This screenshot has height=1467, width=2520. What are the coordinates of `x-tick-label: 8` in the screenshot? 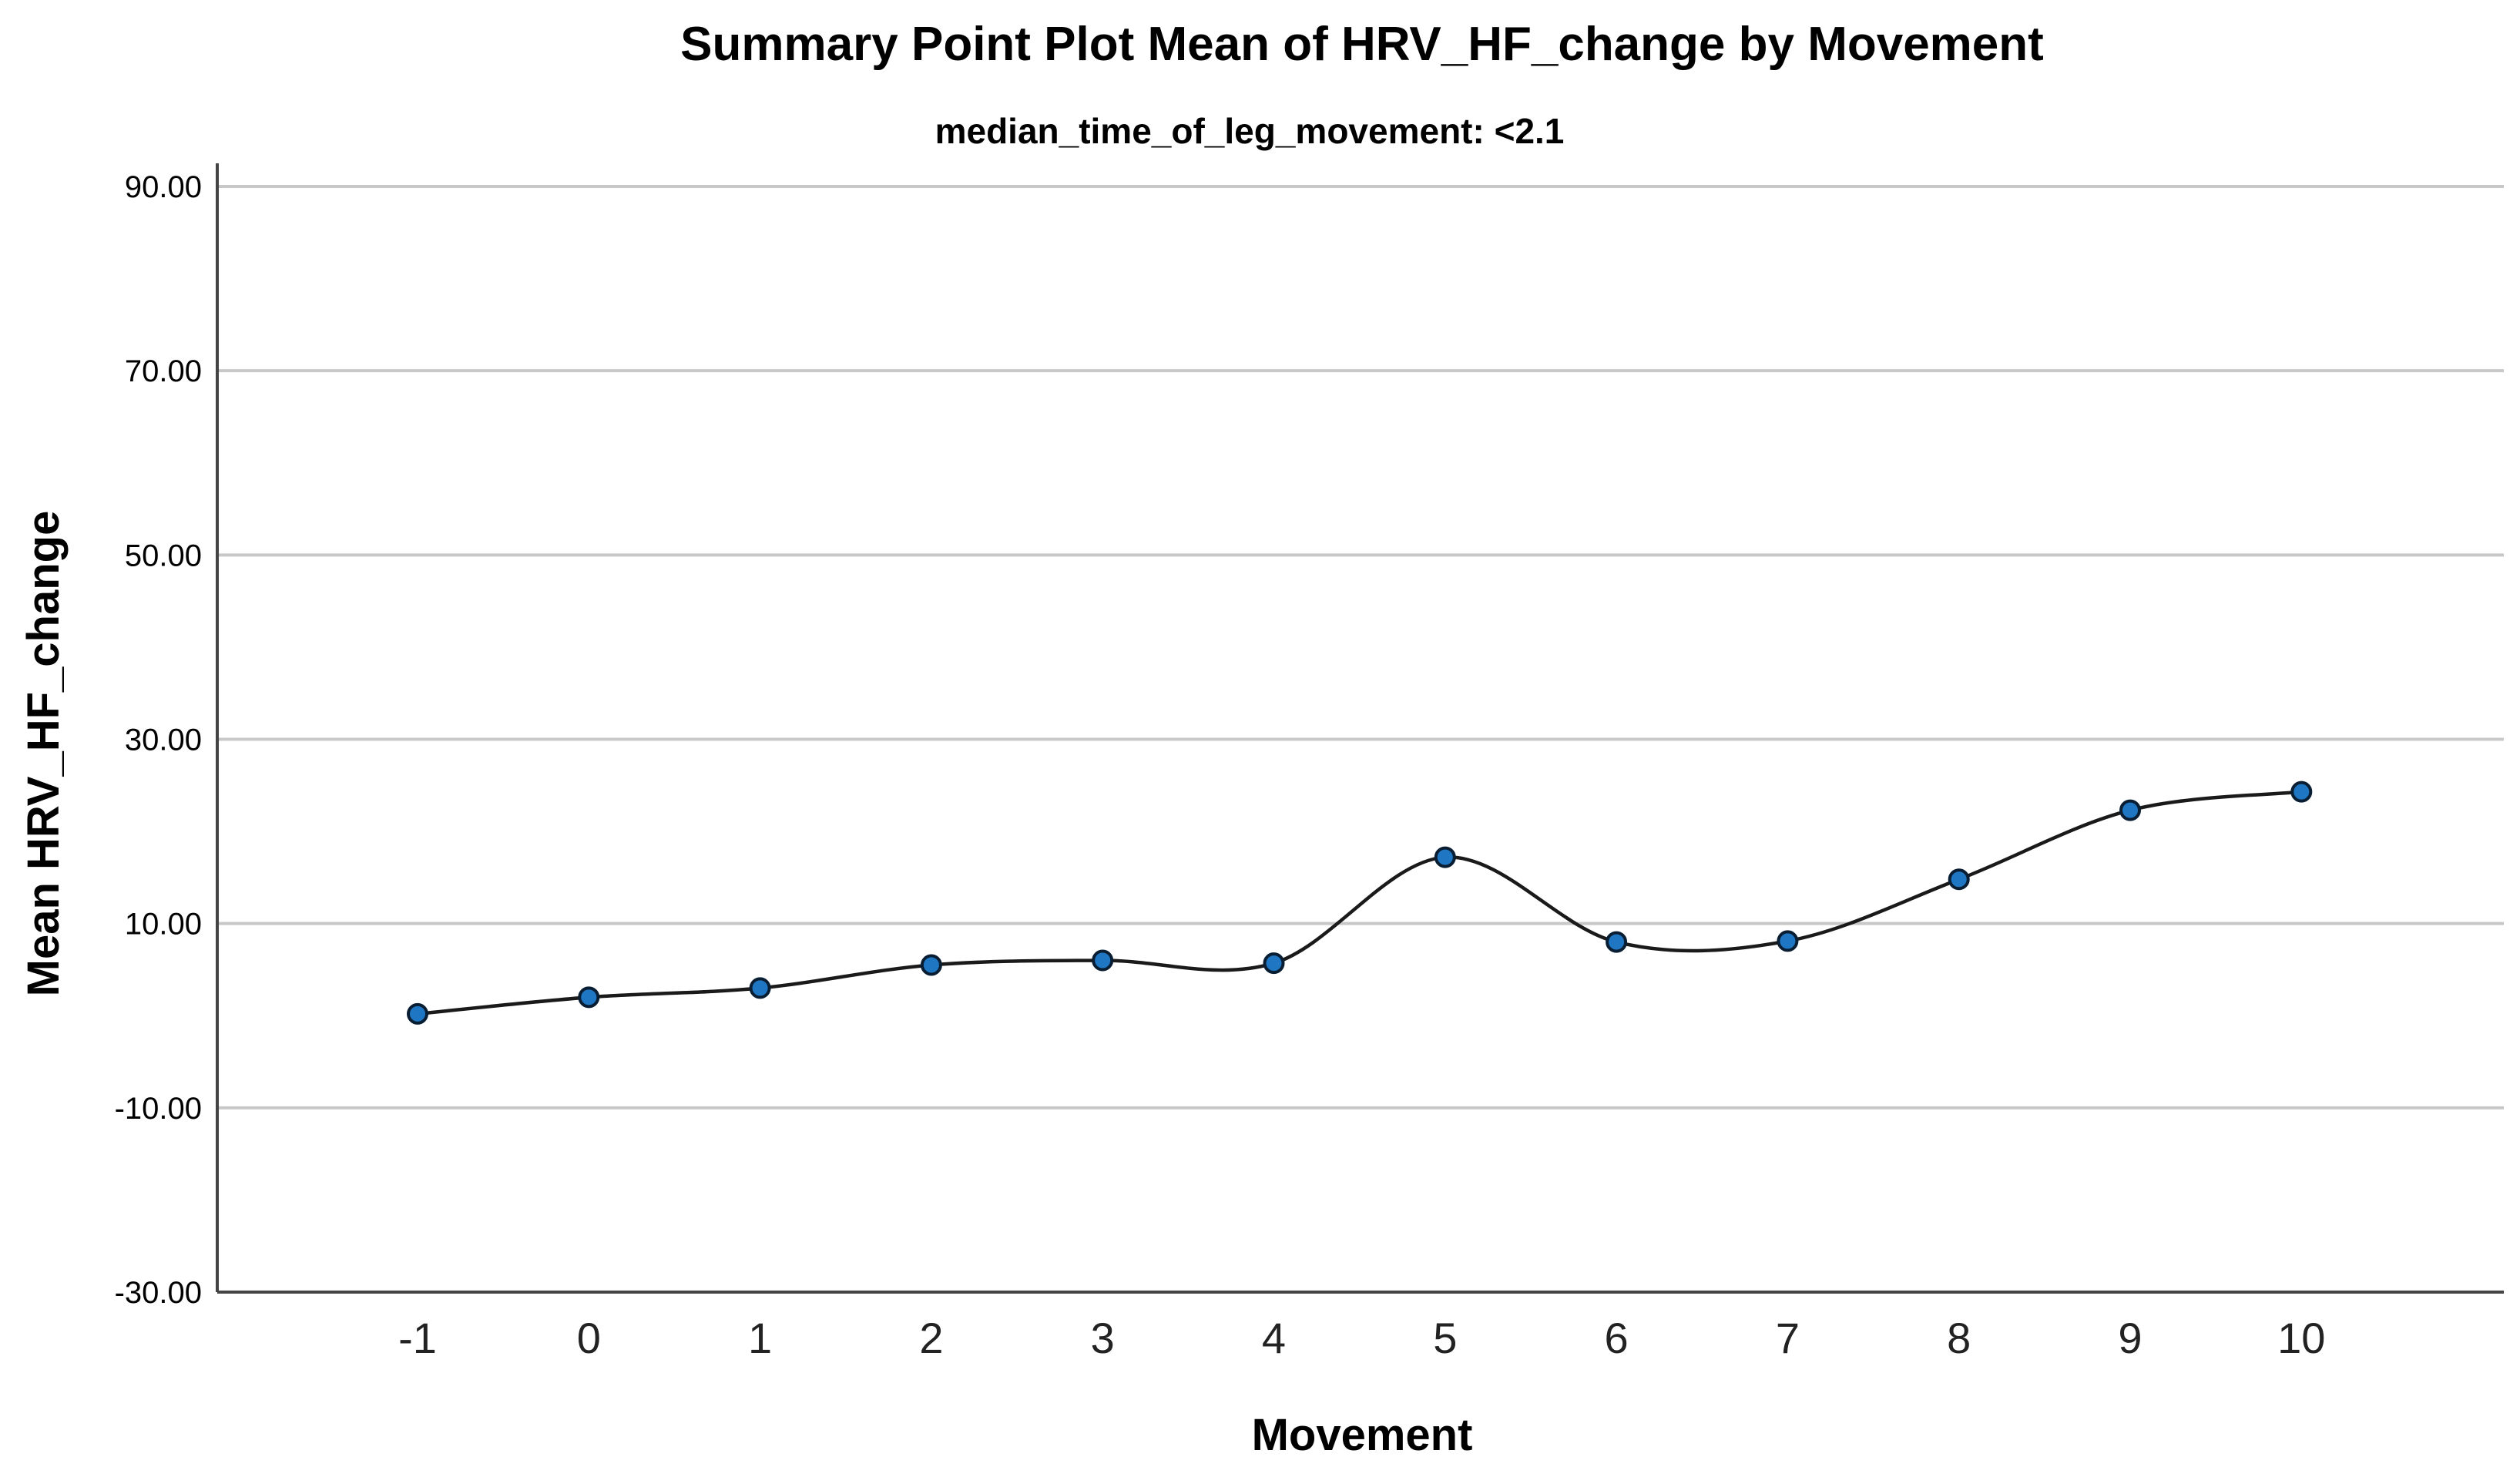 It's located at (1959, 1338).